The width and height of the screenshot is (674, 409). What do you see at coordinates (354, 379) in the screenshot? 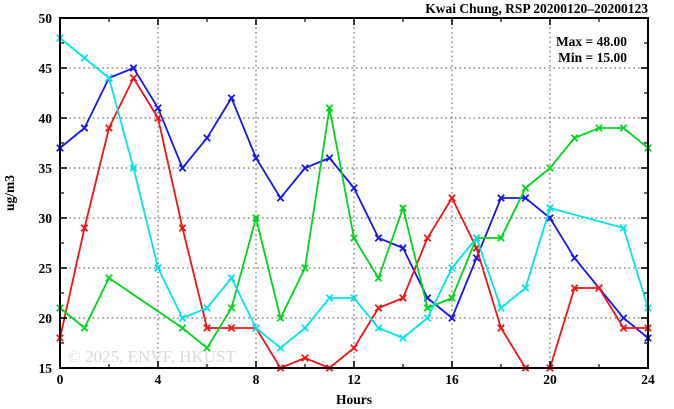
I see `x-tick-label: 12` at bounding box center [354, 379].